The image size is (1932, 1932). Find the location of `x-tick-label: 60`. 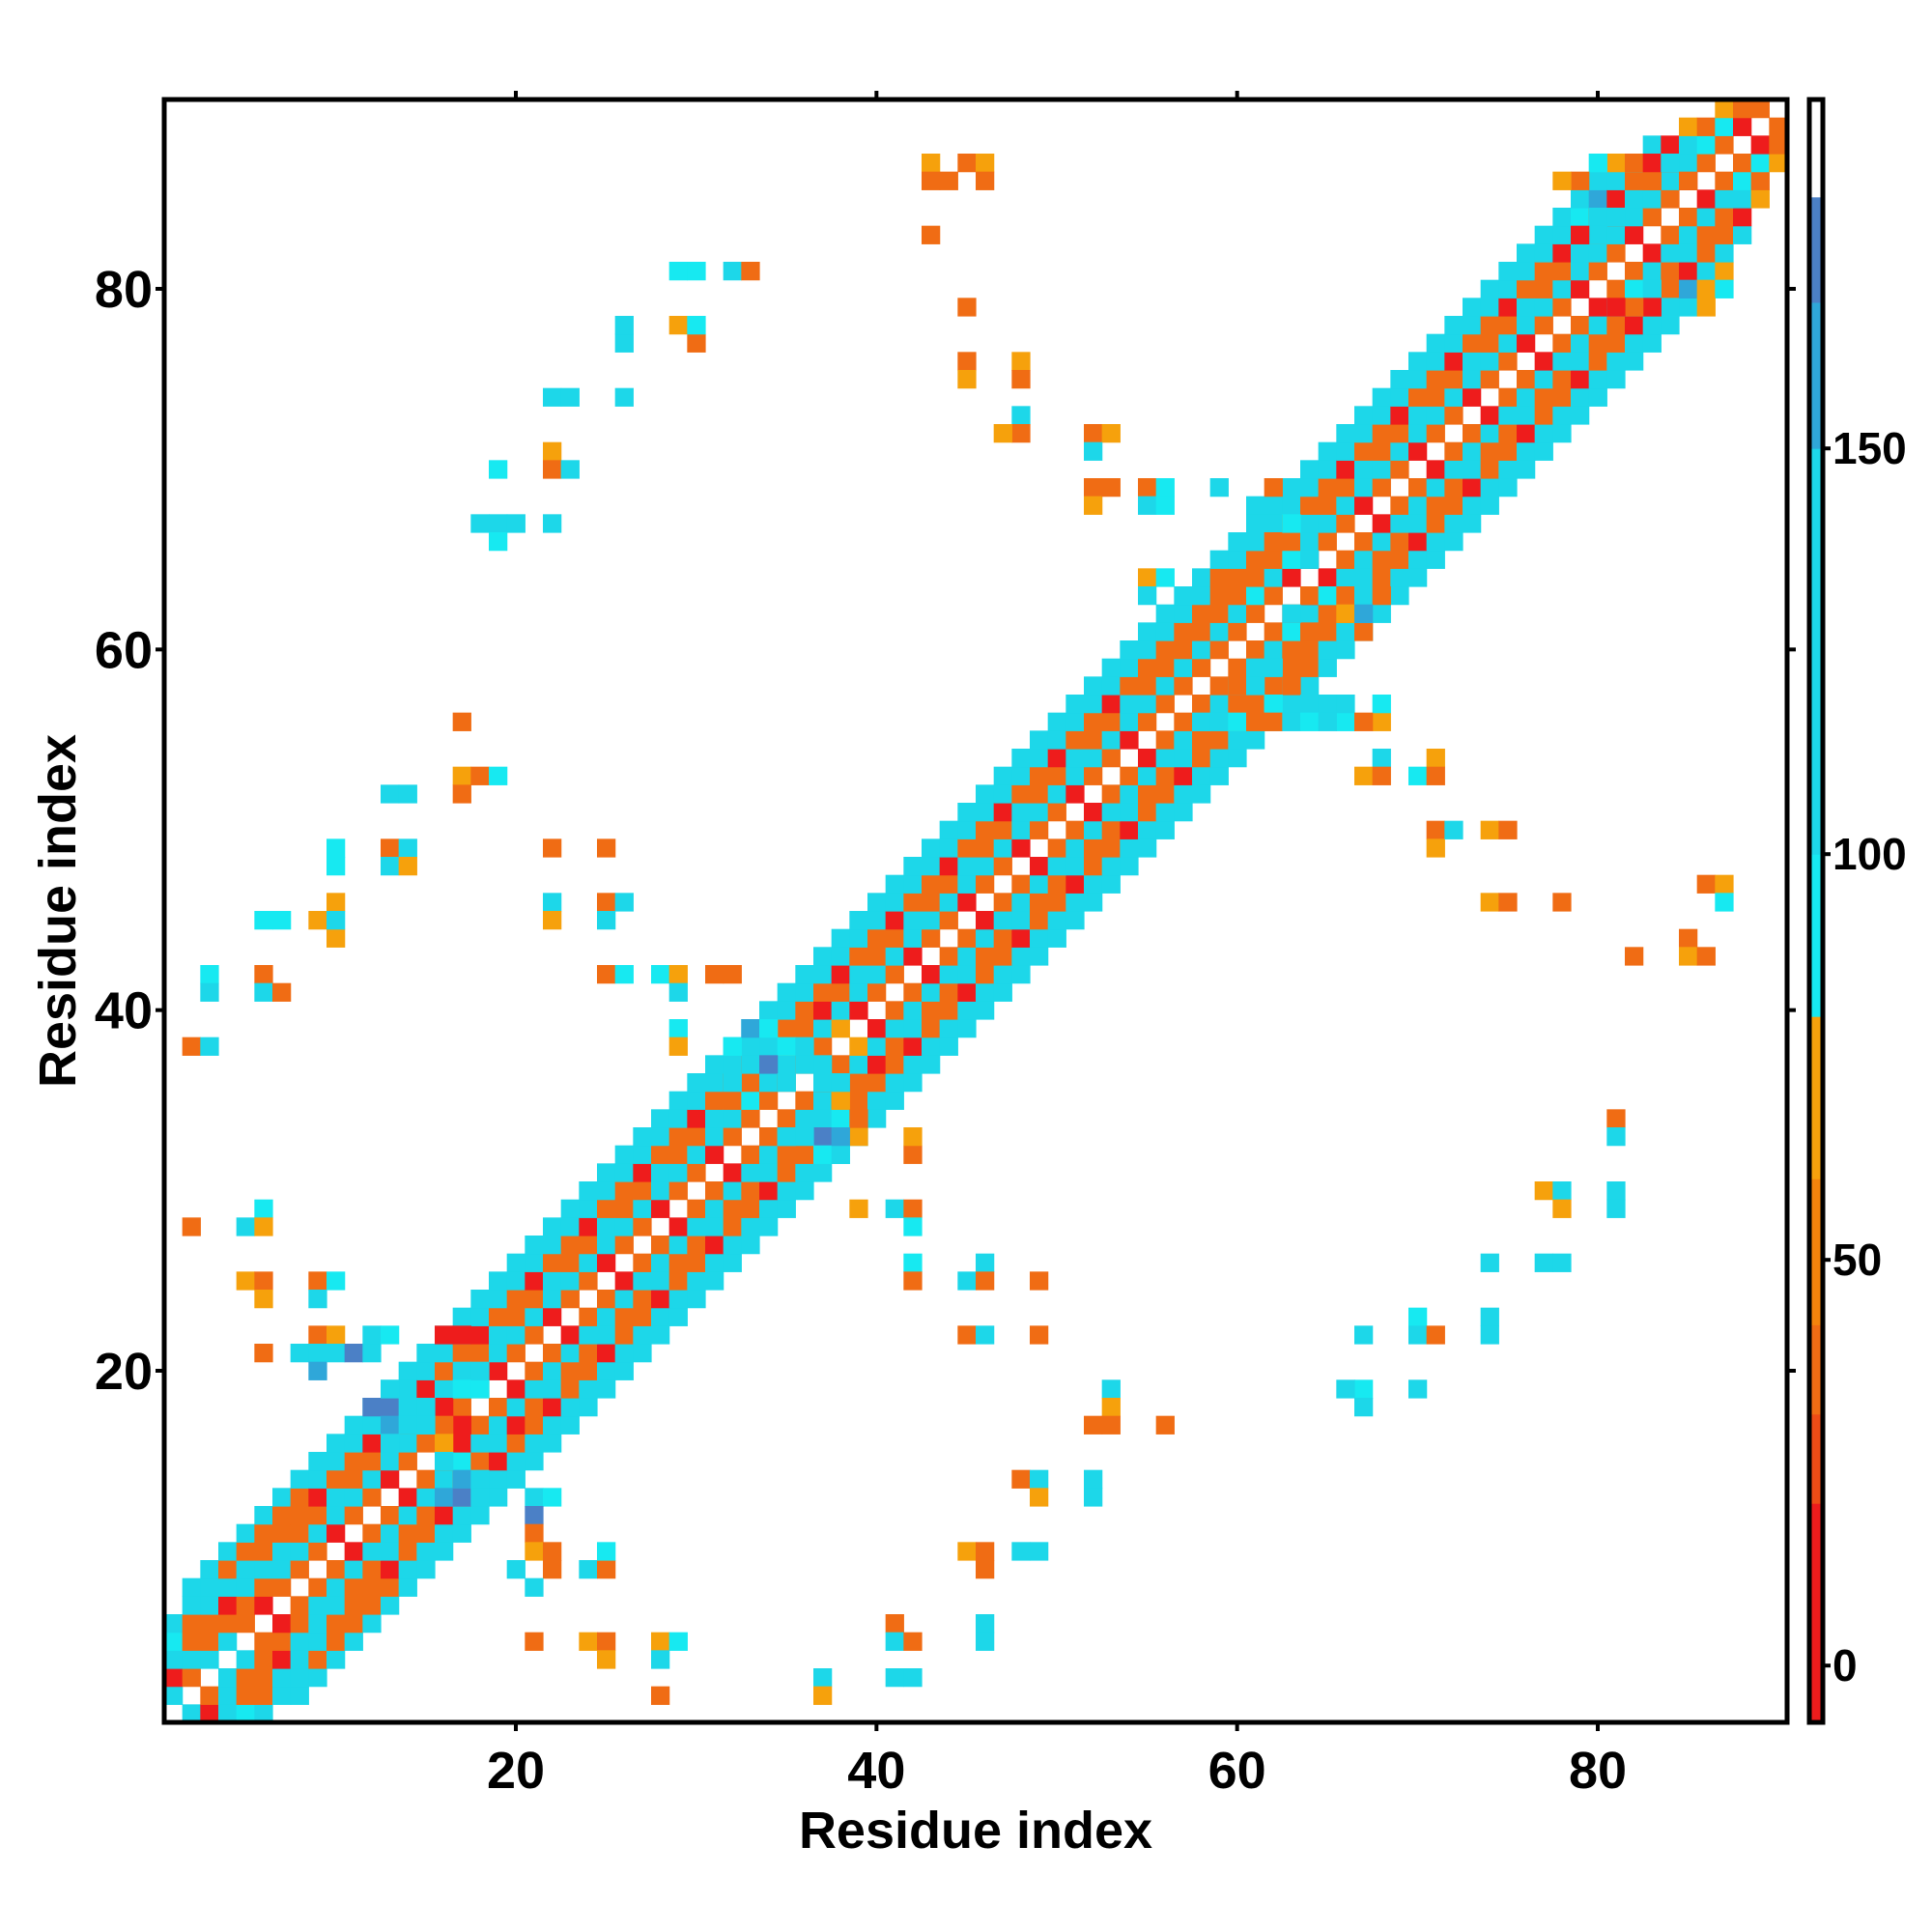

x-tick-label: 60 is located at coordinates (1237, 1771).